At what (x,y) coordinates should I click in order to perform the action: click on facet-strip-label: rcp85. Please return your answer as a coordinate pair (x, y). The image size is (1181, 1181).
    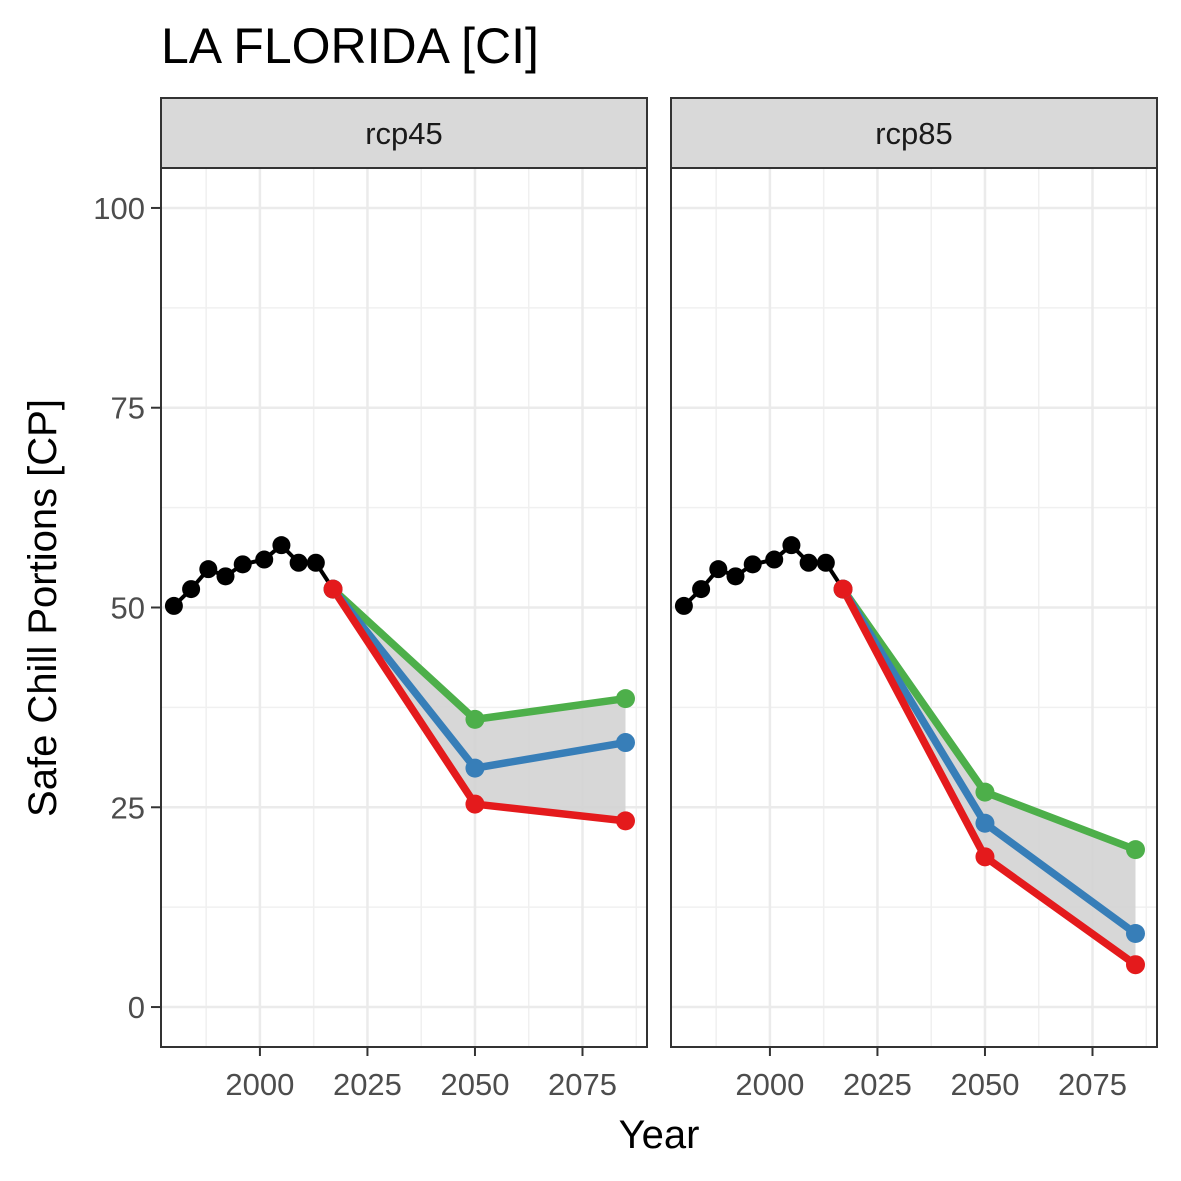
    Looking at the image, I should click on (914, 133).